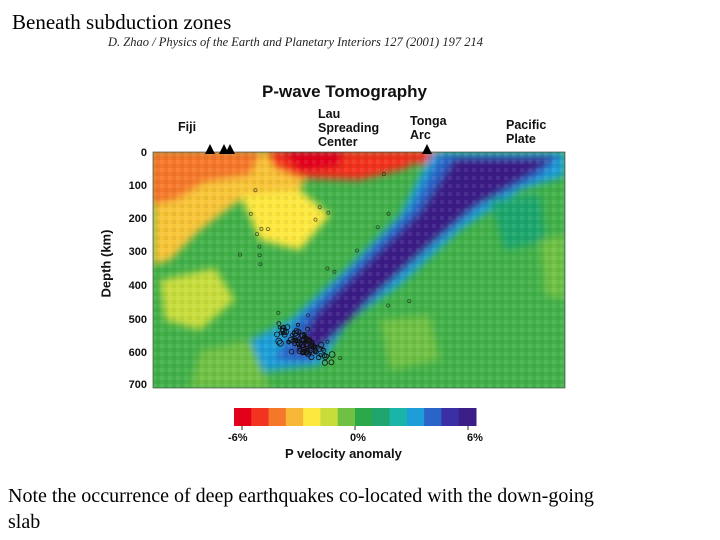 This screenshot has width=720, height=540. Describe the element at coordinates (344, 91) in the screenshot. I see `figure-title: P-wave Tomography` at that location.